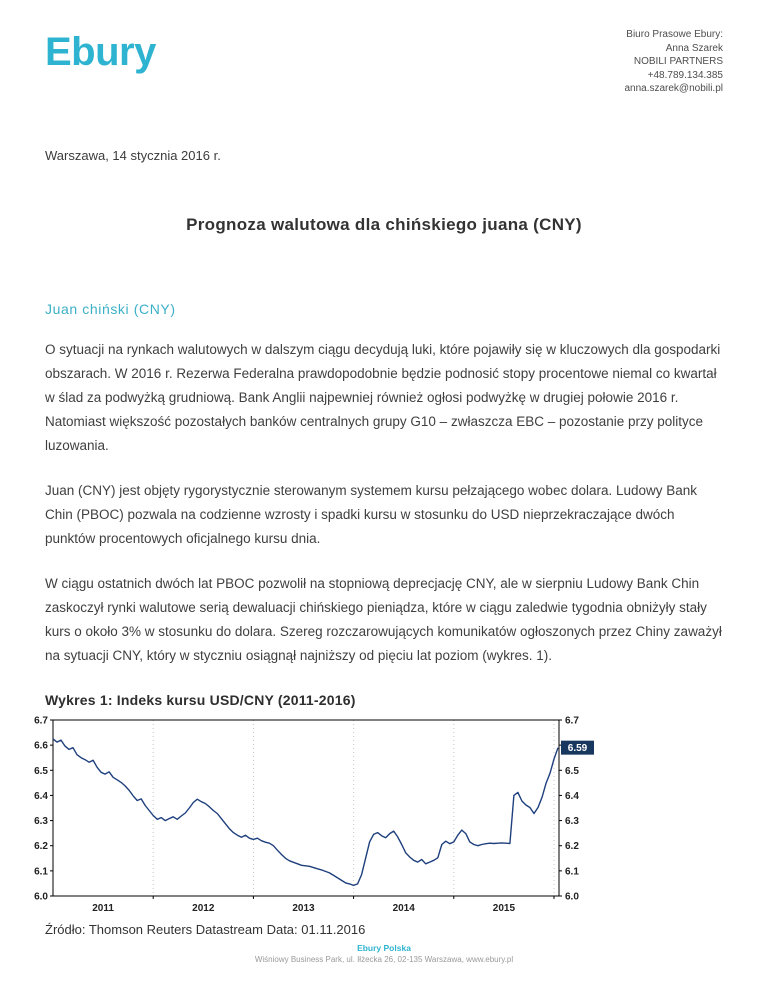  Describe the element at coordinates (674, 34) in the screenshot. I see `contact-title: Biuro Prasowe Ebury:` at that location.